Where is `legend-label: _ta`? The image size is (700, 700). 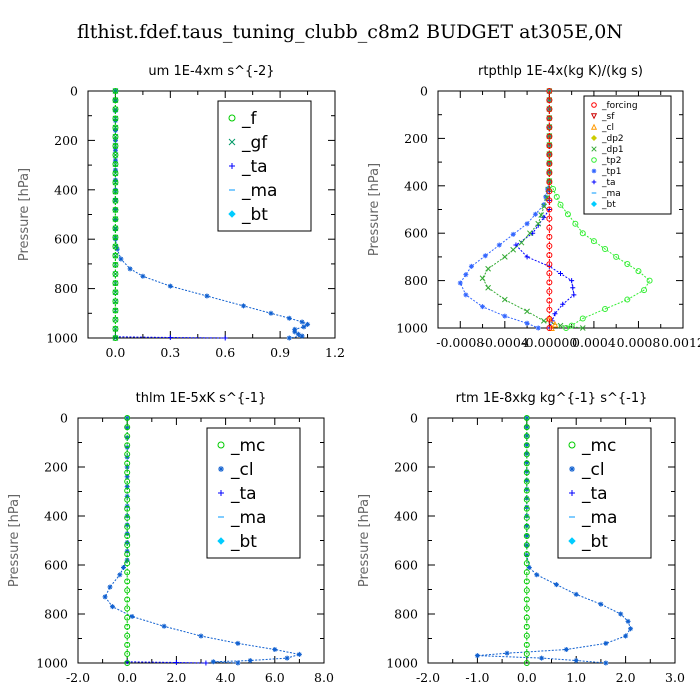 legend-label: _ta is located at coordinates (608, 183).